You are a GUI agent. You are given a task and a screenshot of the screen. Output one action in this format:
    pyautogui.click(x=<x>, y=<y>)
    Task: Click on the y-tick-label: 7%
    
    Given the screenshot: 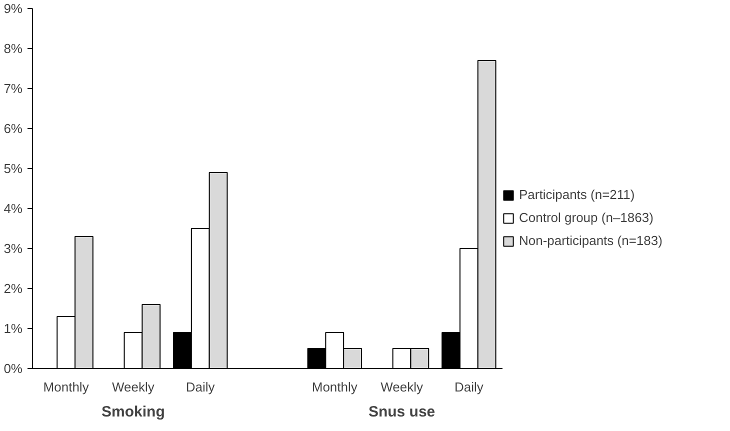 What is the action you would take?
    pyautogui.click(x=13, y=88)
    